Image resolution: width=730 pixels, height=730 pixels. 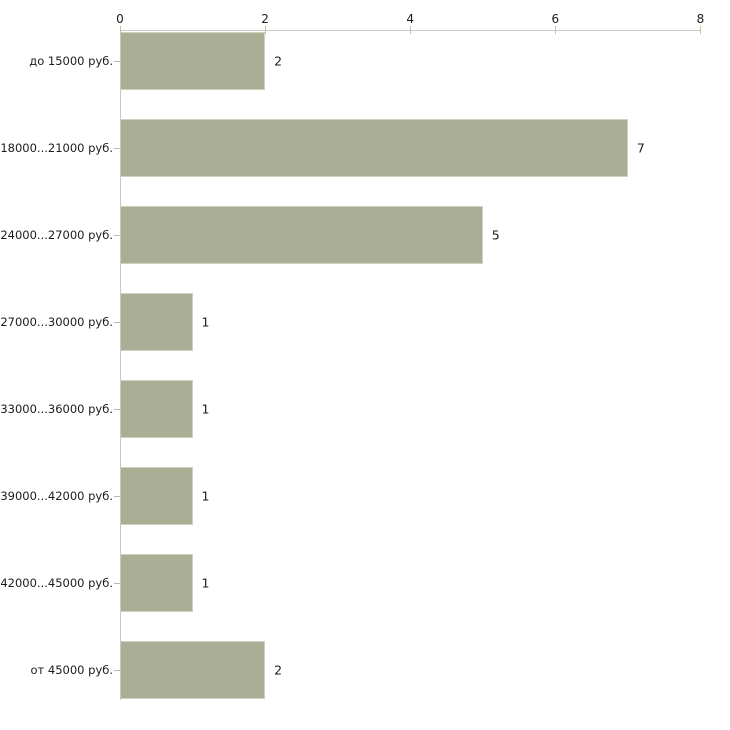 What do you see at coordinates (56, 408) in the screenshot?
I see `category-label: 33000...36000 руб.` at bounding box center [56, 408].